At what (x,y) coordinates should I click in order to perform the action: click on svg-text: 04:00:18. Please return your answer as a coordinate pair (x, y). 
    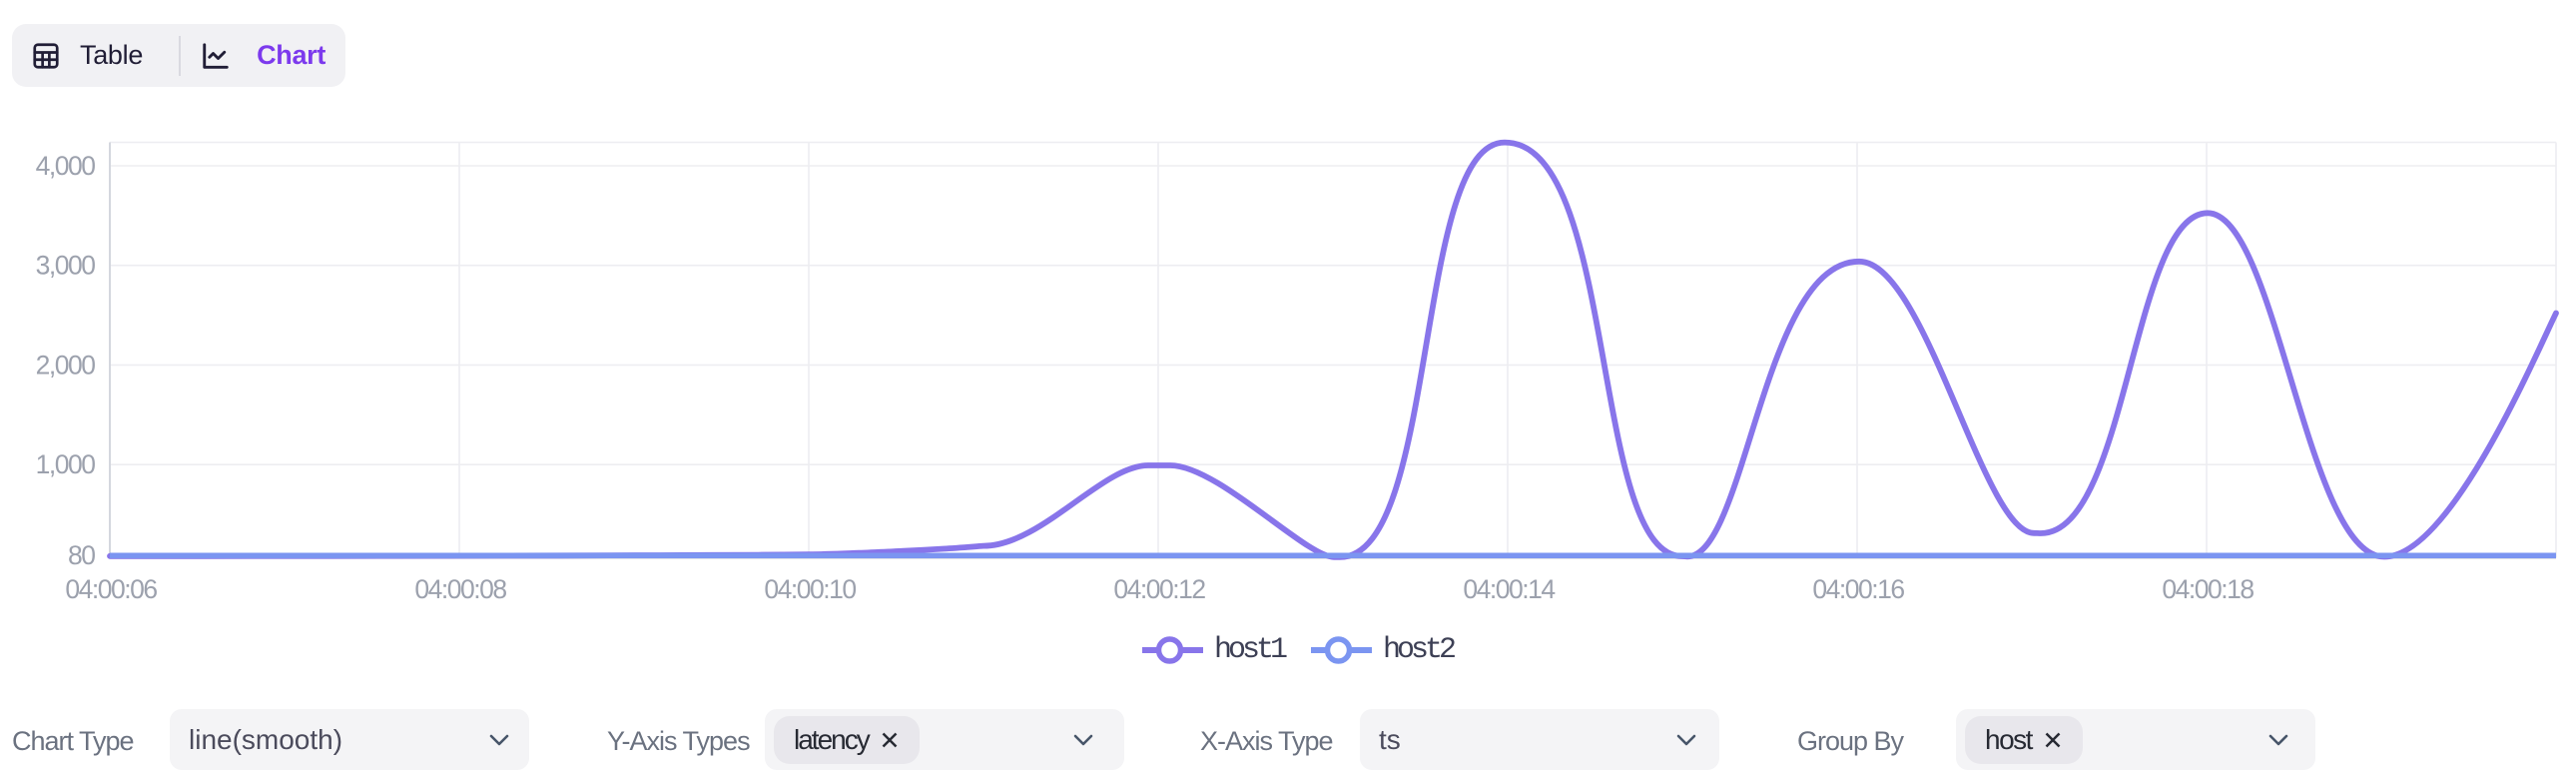
    Looking at the image, I should click on (2208, 589).